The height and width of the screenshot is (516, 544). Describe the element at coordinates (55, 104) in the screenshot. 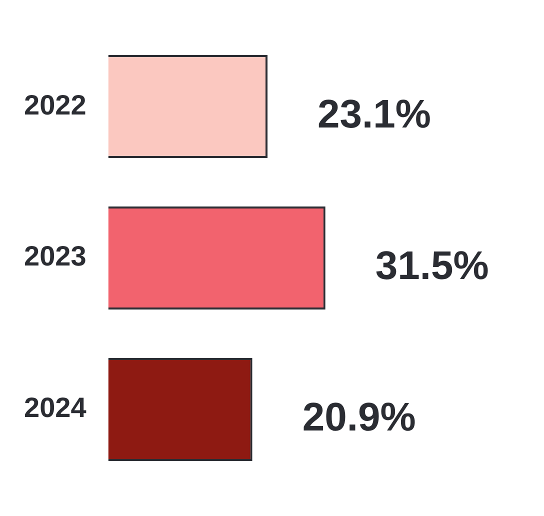

I see `y-tick-label: 2022` at that location.